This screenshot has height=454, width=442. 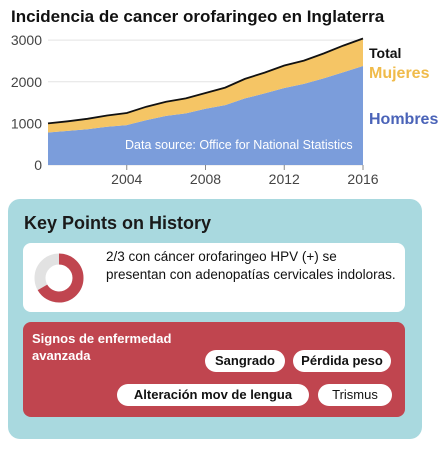 What do you see at coordinates (26, 123) in the screenshot?
I see `y-tick-label: 1000` at bounding box center [26, 123].